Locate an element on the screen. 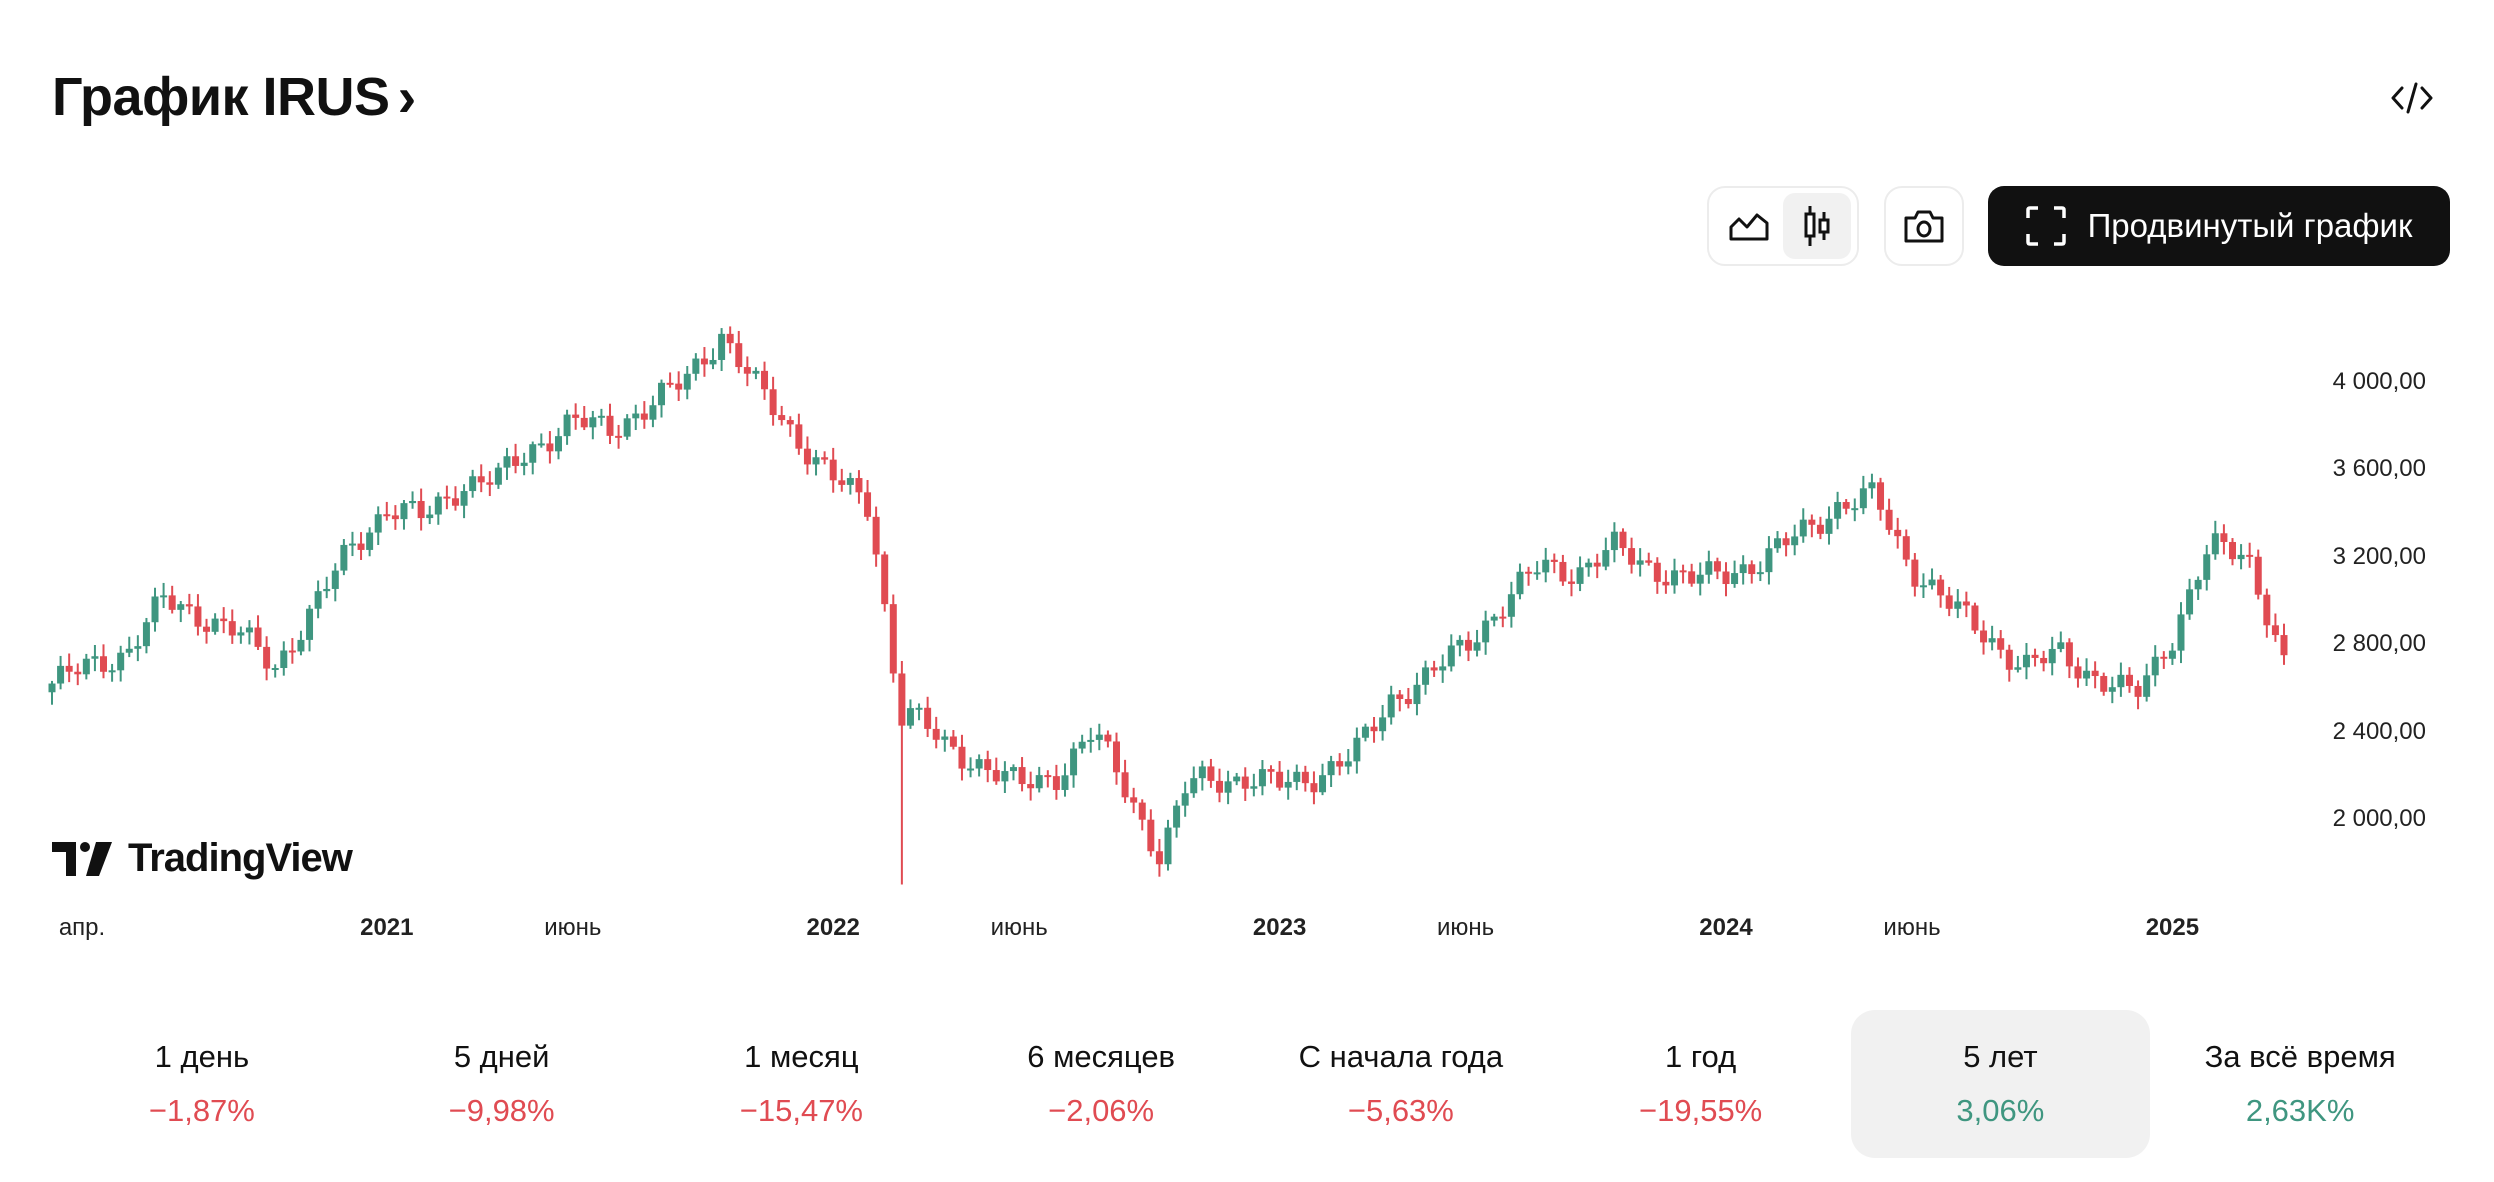  period-tab: 1 месяц −15,47% is located at coordinates (802, 1084).